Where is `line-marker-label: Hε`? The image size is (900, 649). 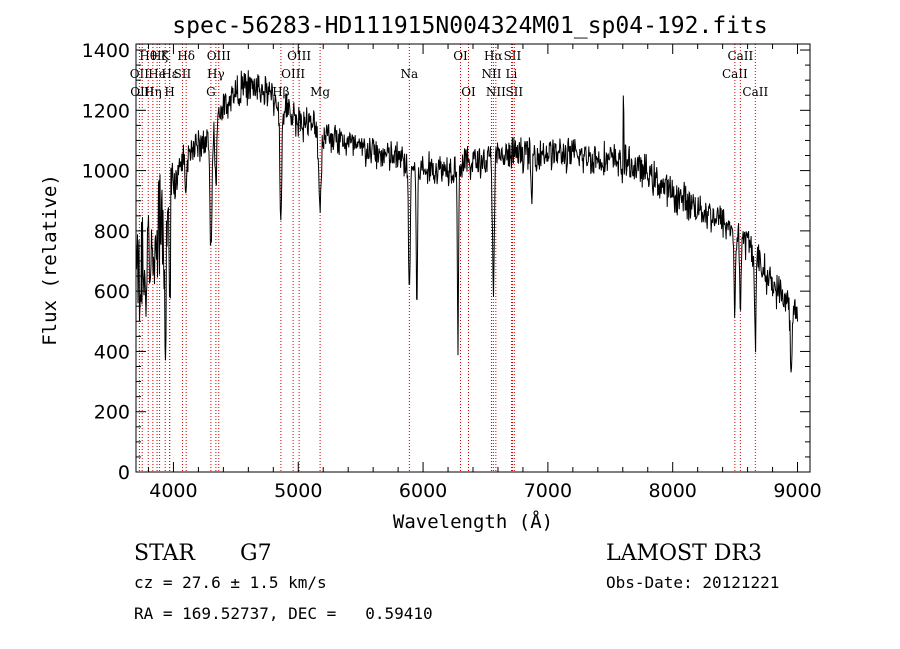 line-marker-label: Hε is located at coordinates (169, 74).